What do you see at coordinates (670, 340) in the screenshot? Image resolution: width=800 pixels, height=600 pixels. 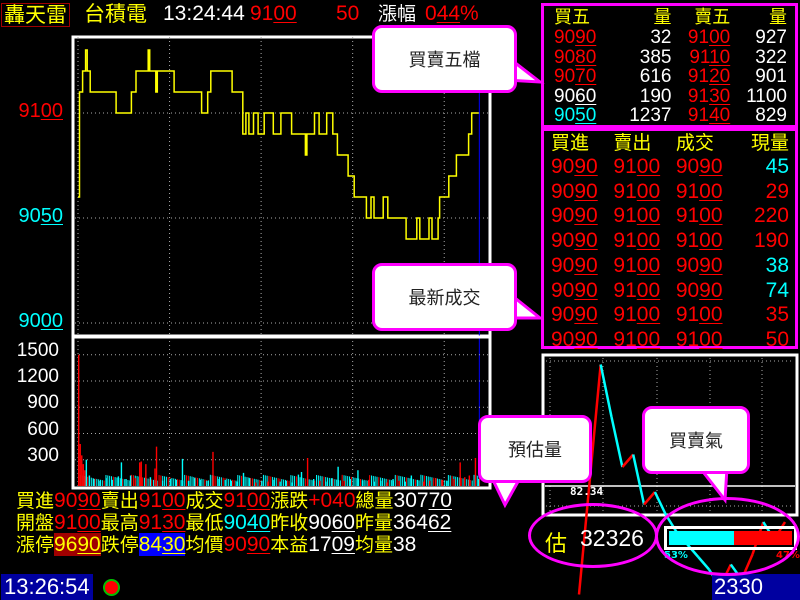 I see `trade-row: 9090 9100 9100 50` at bounding box center [670, 340].